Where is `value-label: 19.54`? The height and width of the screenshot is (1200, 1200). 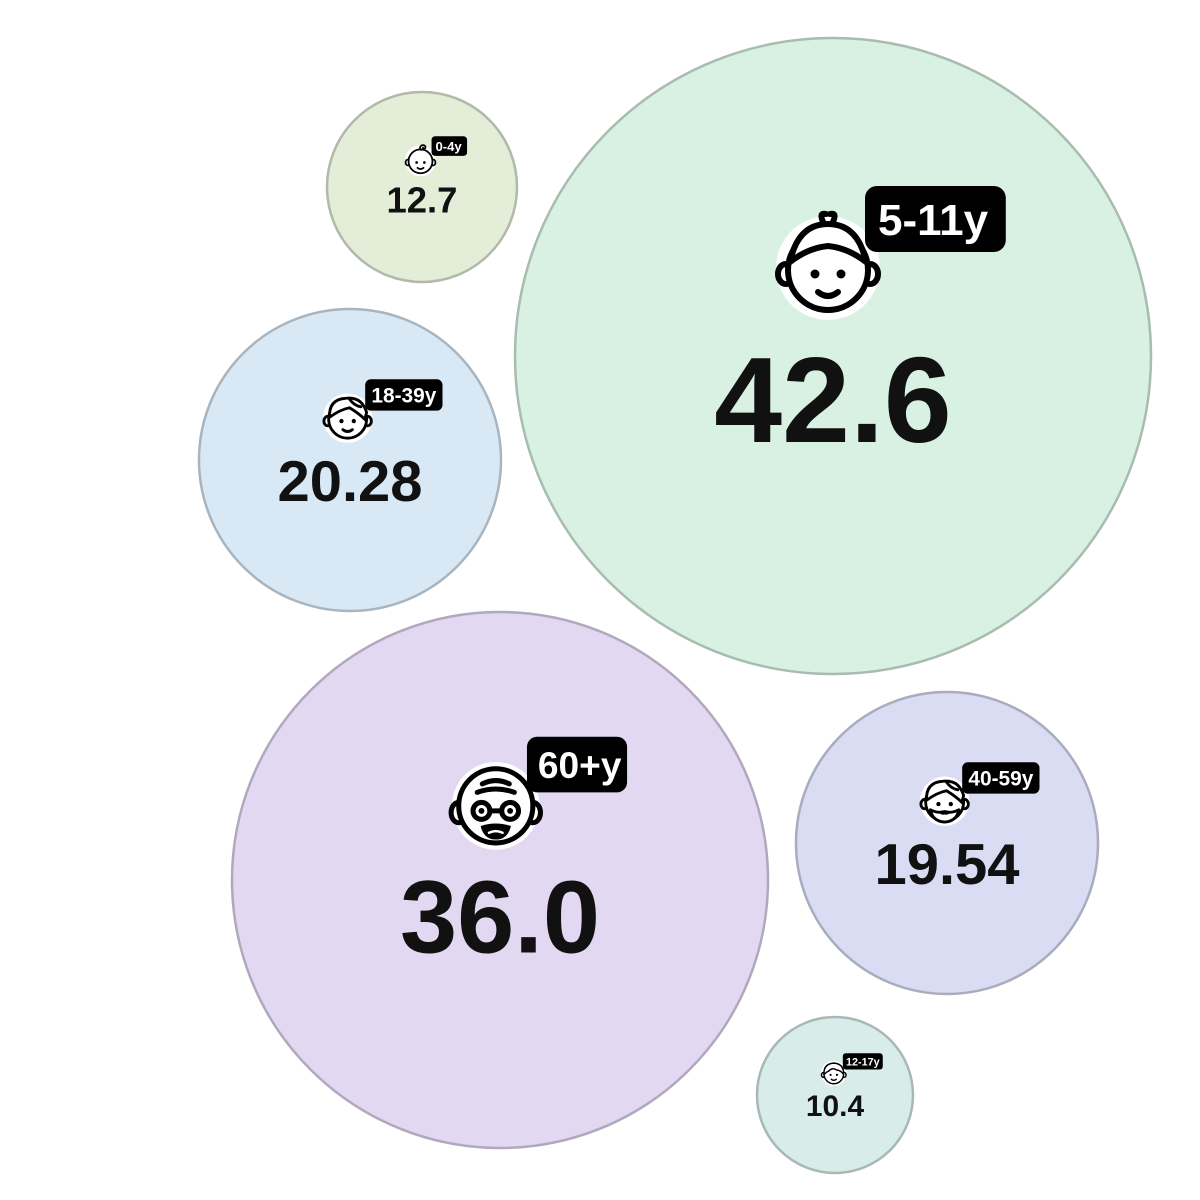
value-label: 19.54 is located at coordinates (947, 865).